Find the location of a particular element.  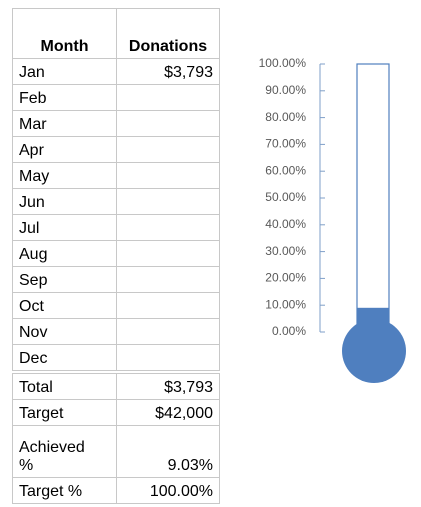

cell-text: Total is located at coordinates (36, 387).